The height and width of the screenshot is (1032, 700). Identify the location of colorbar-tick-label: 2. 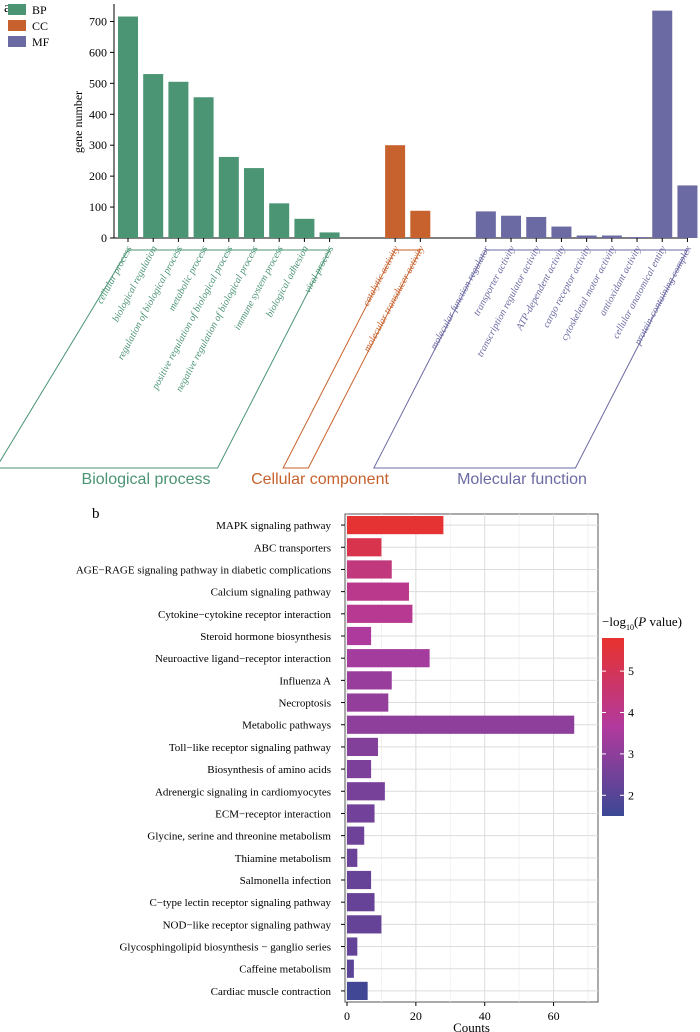
(631, 795).